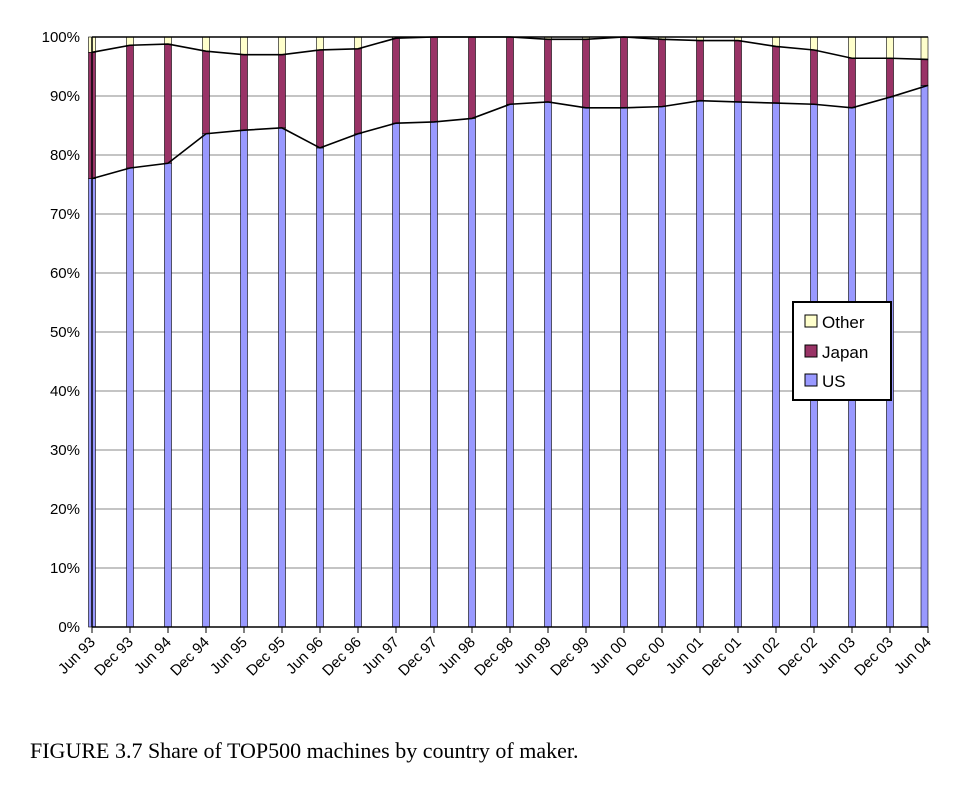  What do you see at coordinates (77, 656) in the screenshot?
I see `x-tick-label: Jun 93` at bounding box center [77, 656].